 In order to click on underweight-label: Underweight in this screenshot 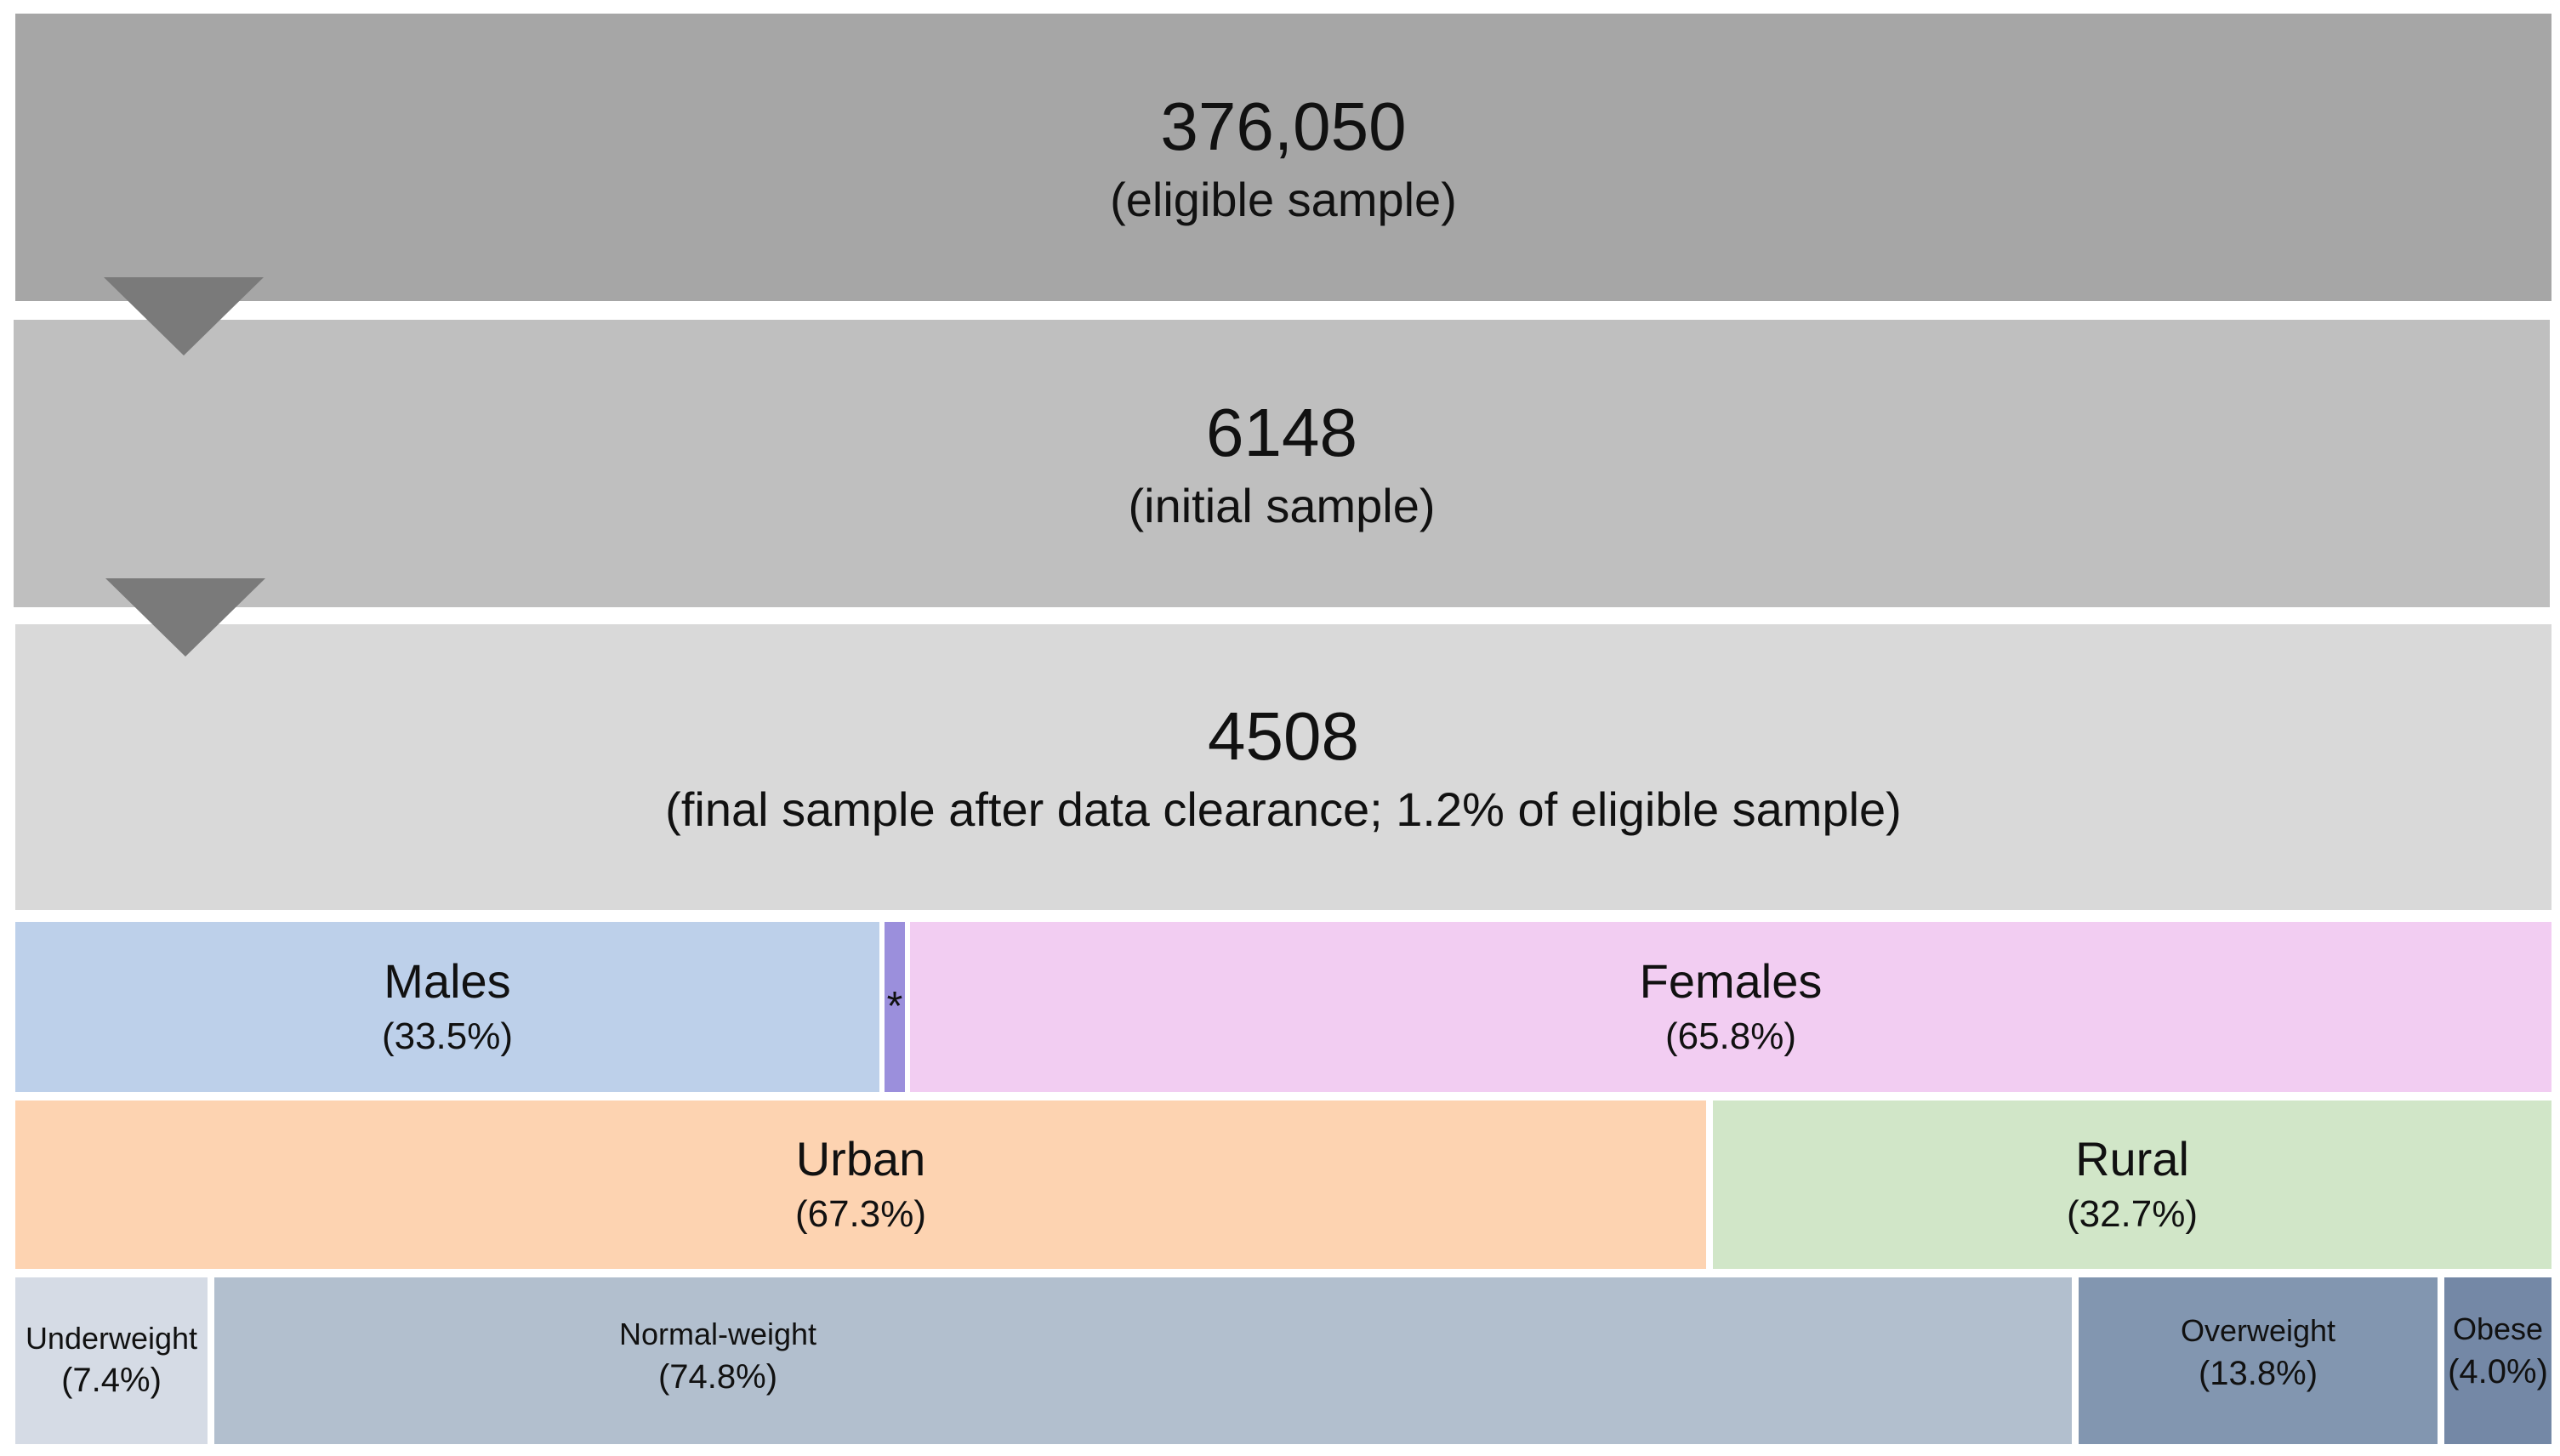, I will do `click(111, 1338)`.